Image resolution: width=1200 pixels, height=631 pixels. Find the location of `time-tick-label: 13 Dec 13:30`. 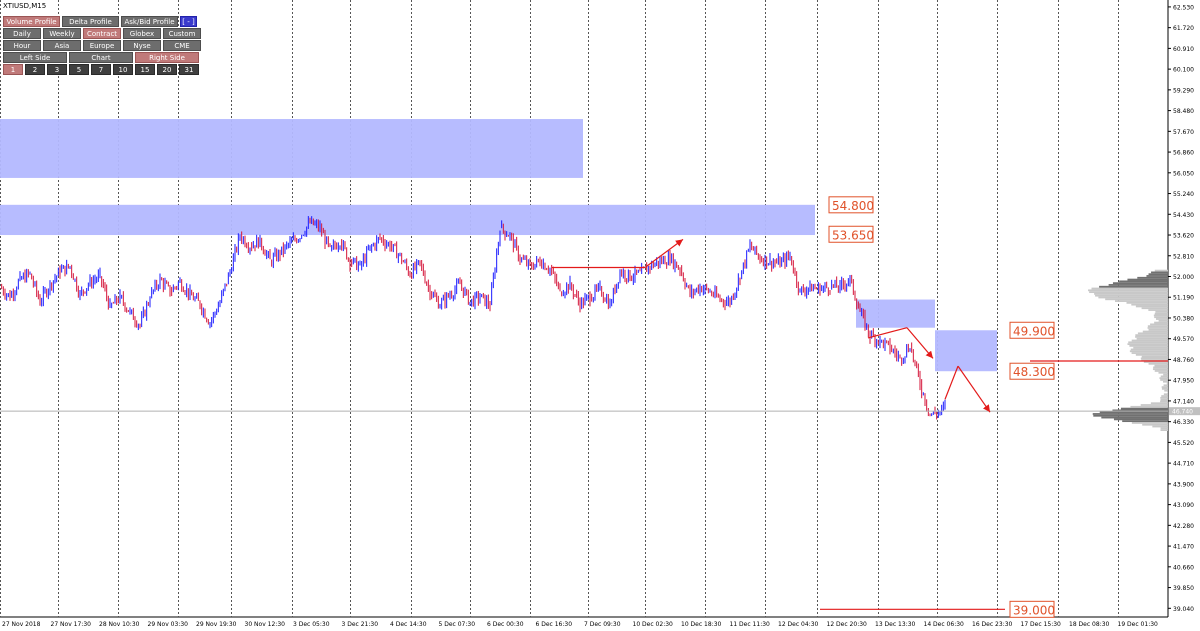

time-tick-label: 13 Dec 13:30 is located at coordinates (895, 624).